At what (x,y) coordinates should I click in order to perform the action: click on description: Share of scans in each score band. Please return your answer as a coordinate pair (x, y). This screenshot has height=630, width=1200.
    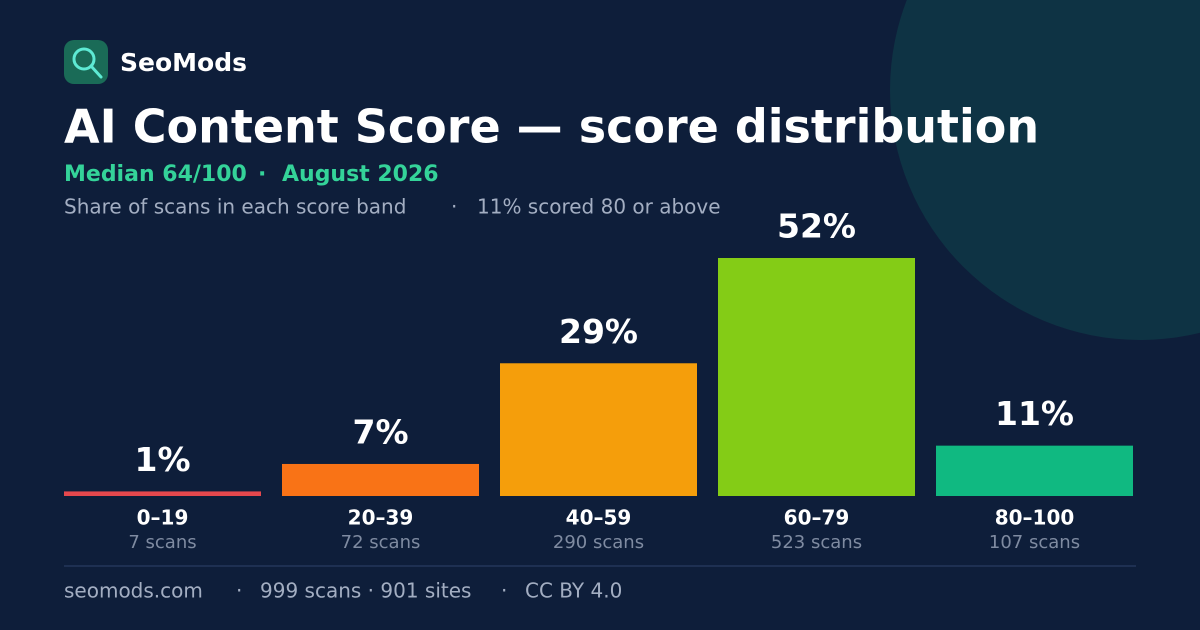
    Looking at the image, I should click on (235, 207).